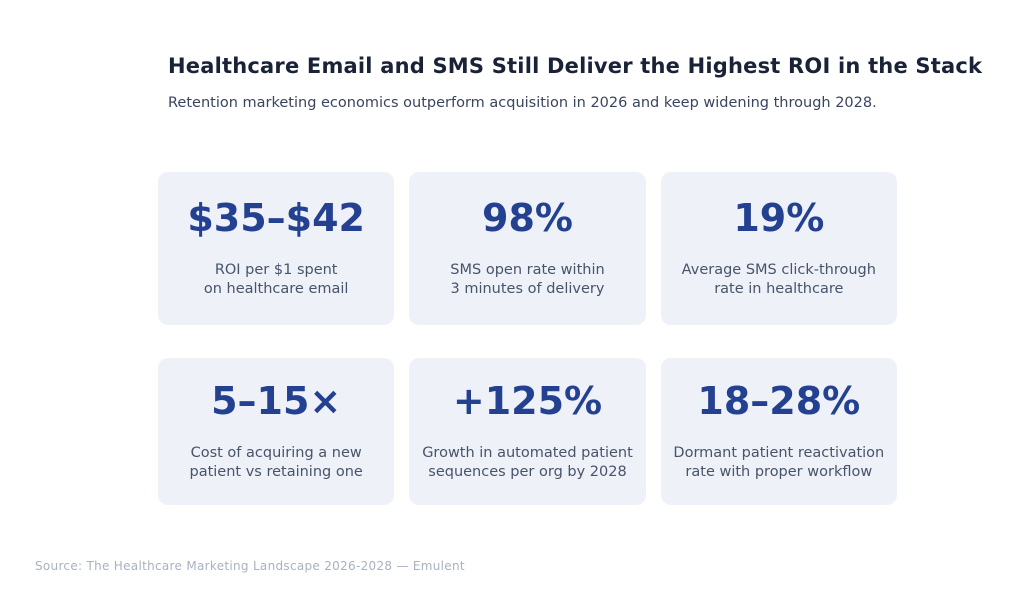 The height and width of the screenshot is (609, 1024). What do you see at coordinates (527, 217) in the screenshot?
I see `stat-value: 98%` at bounding box center [527, 217].